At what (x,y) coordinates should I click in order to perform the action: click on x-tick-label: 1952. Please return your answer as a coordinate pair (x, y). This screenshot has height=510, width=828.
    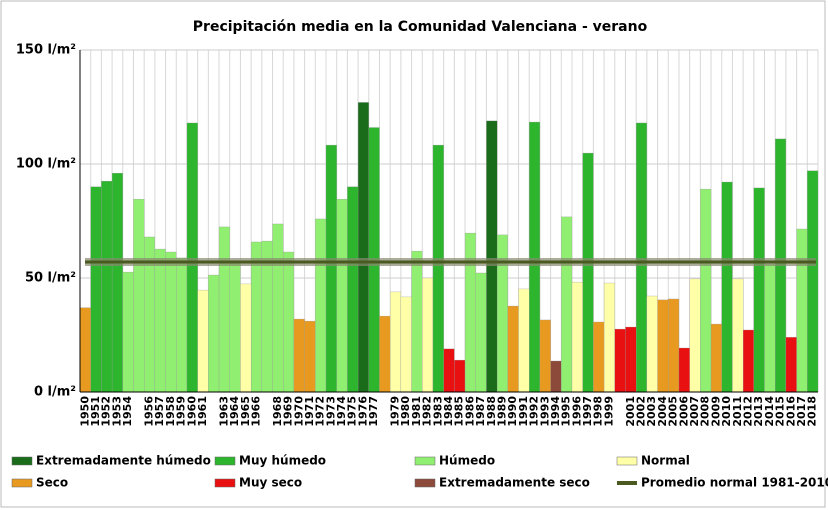
    Looking at the image, I should click on (106, 411).